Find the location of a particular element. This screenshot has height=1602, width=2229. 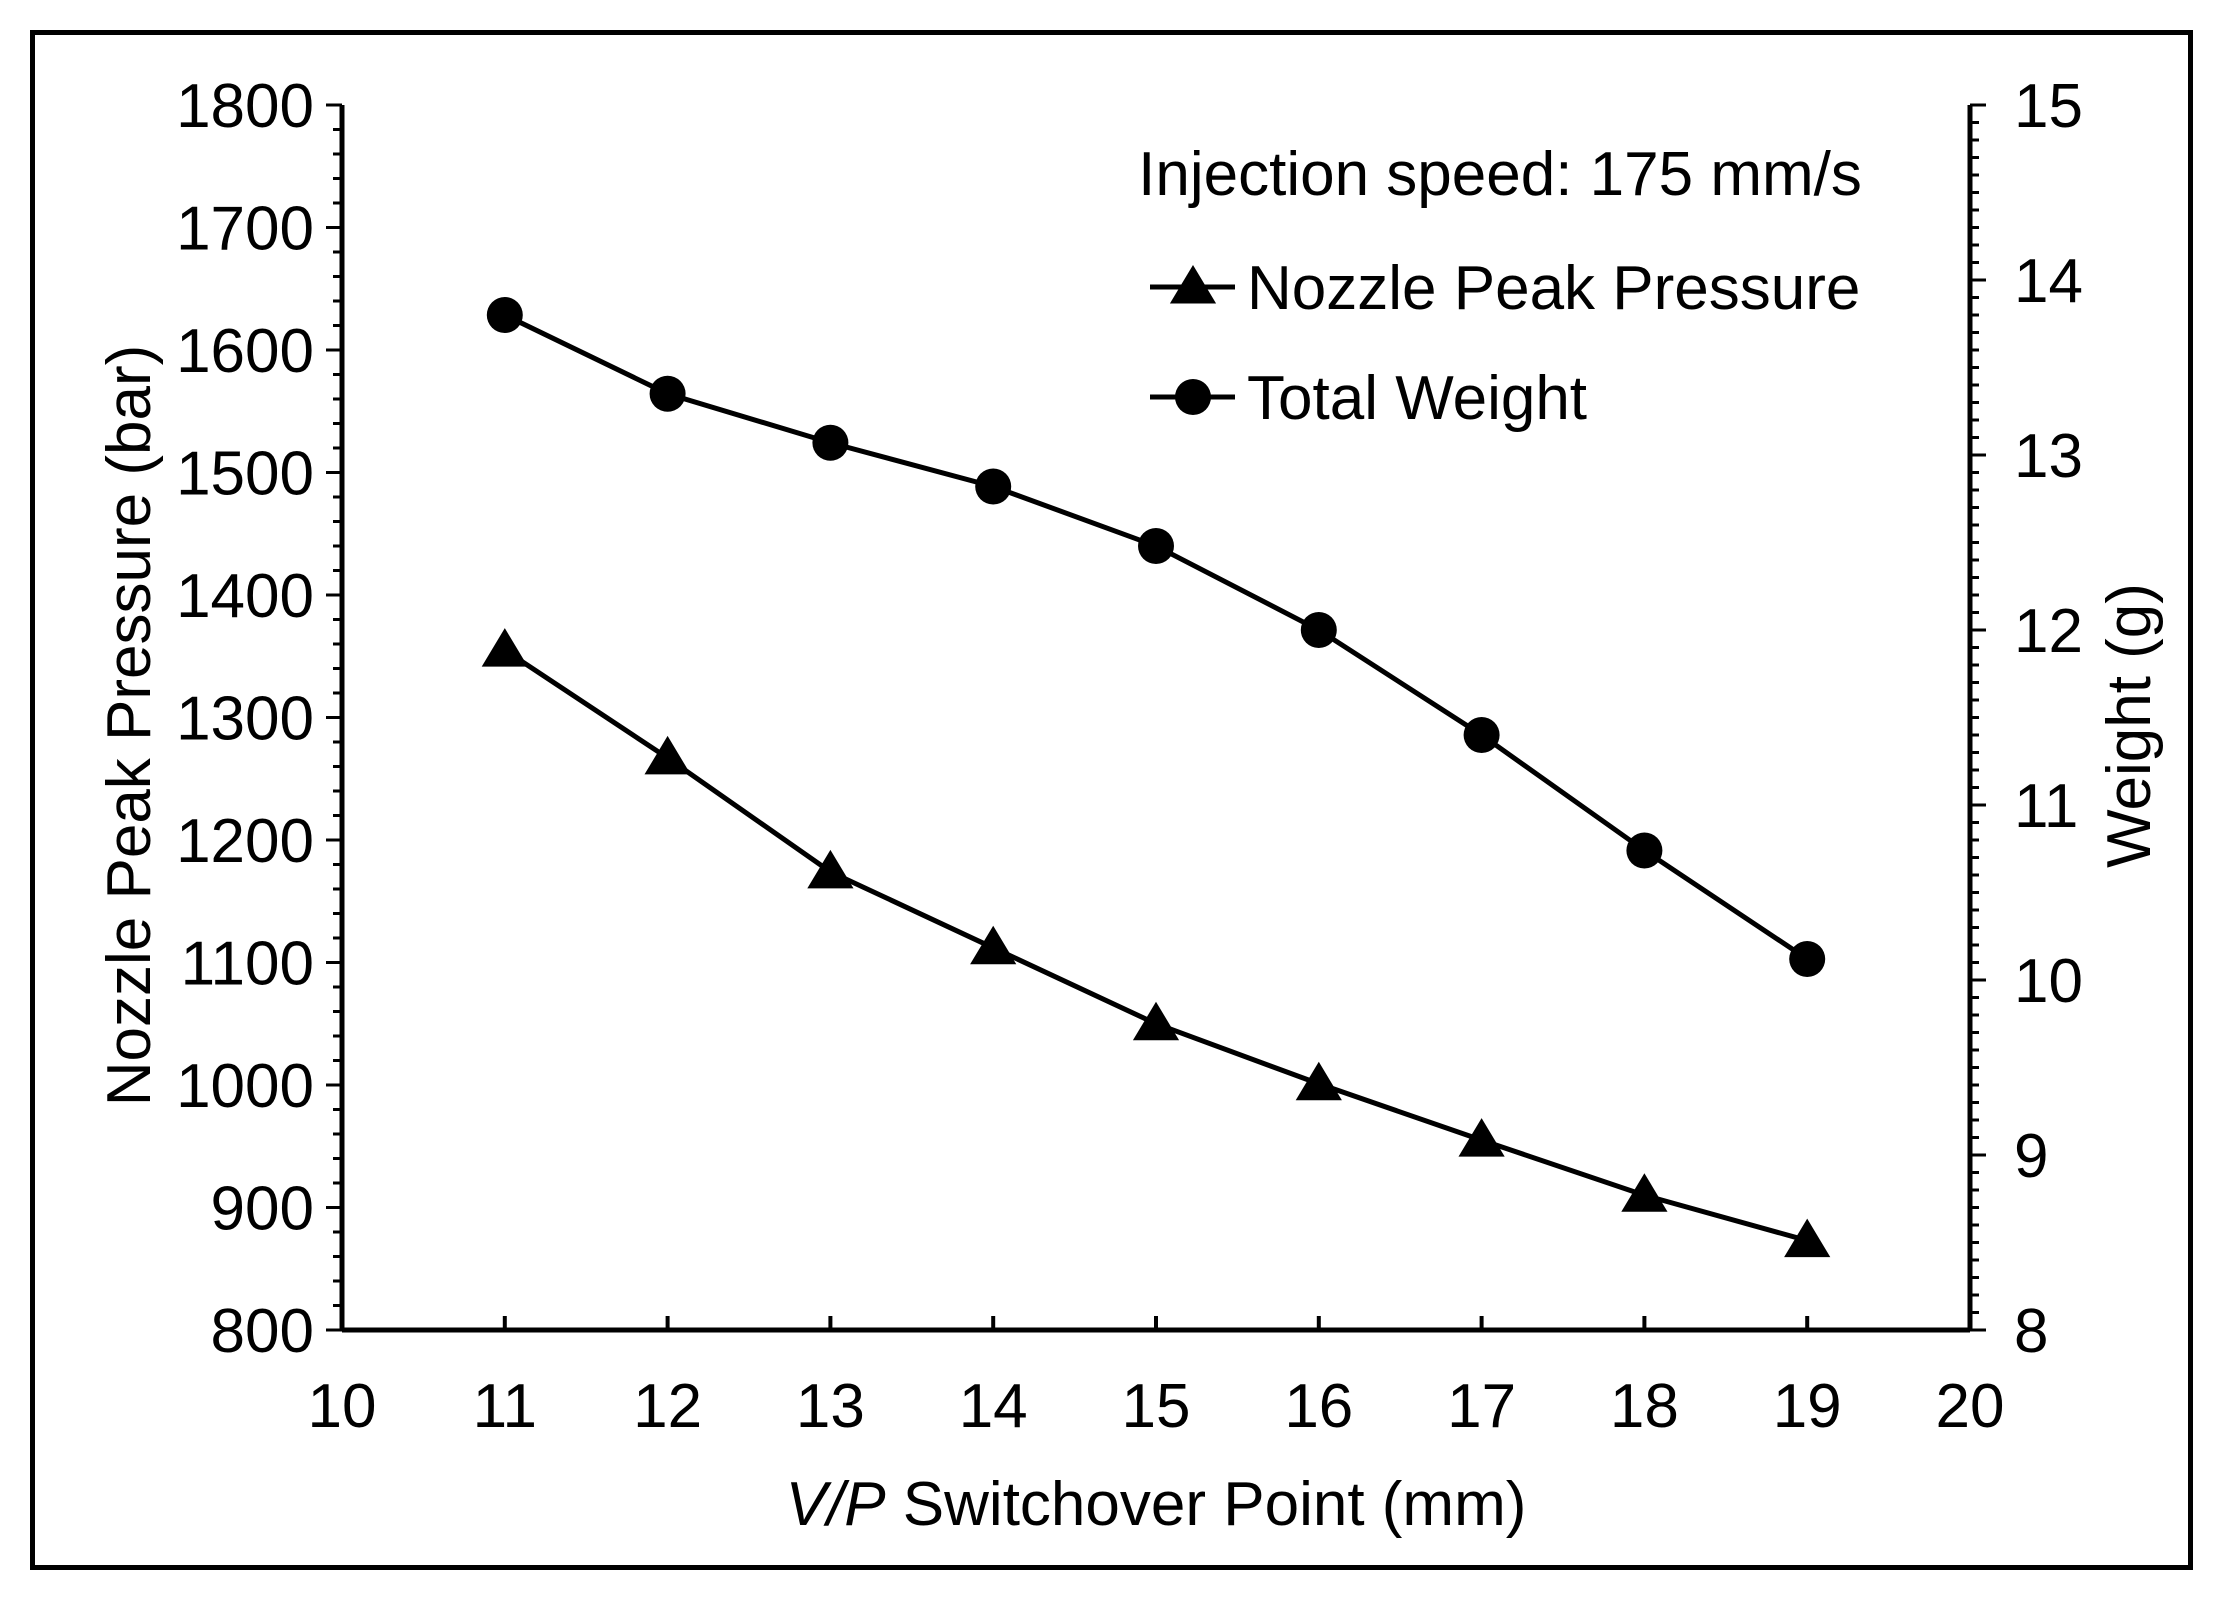

x-axis-label-italic: V/P is located at coordinates (836, 1504).